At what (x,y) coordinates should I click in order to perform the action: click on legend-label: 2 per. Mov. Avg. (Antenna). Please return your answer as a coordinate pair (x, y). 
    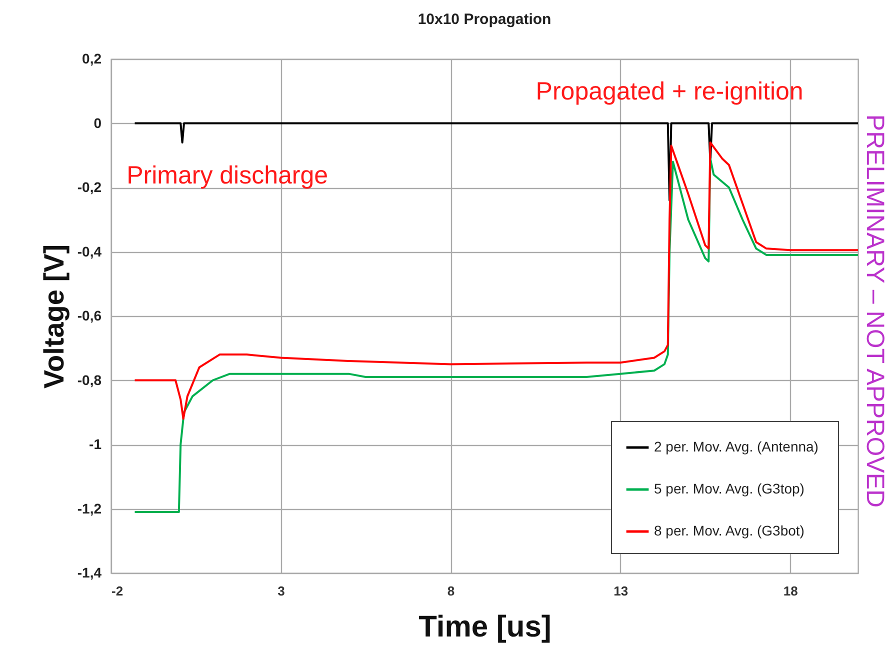
    Looking at the image, I should click on (736, 446).